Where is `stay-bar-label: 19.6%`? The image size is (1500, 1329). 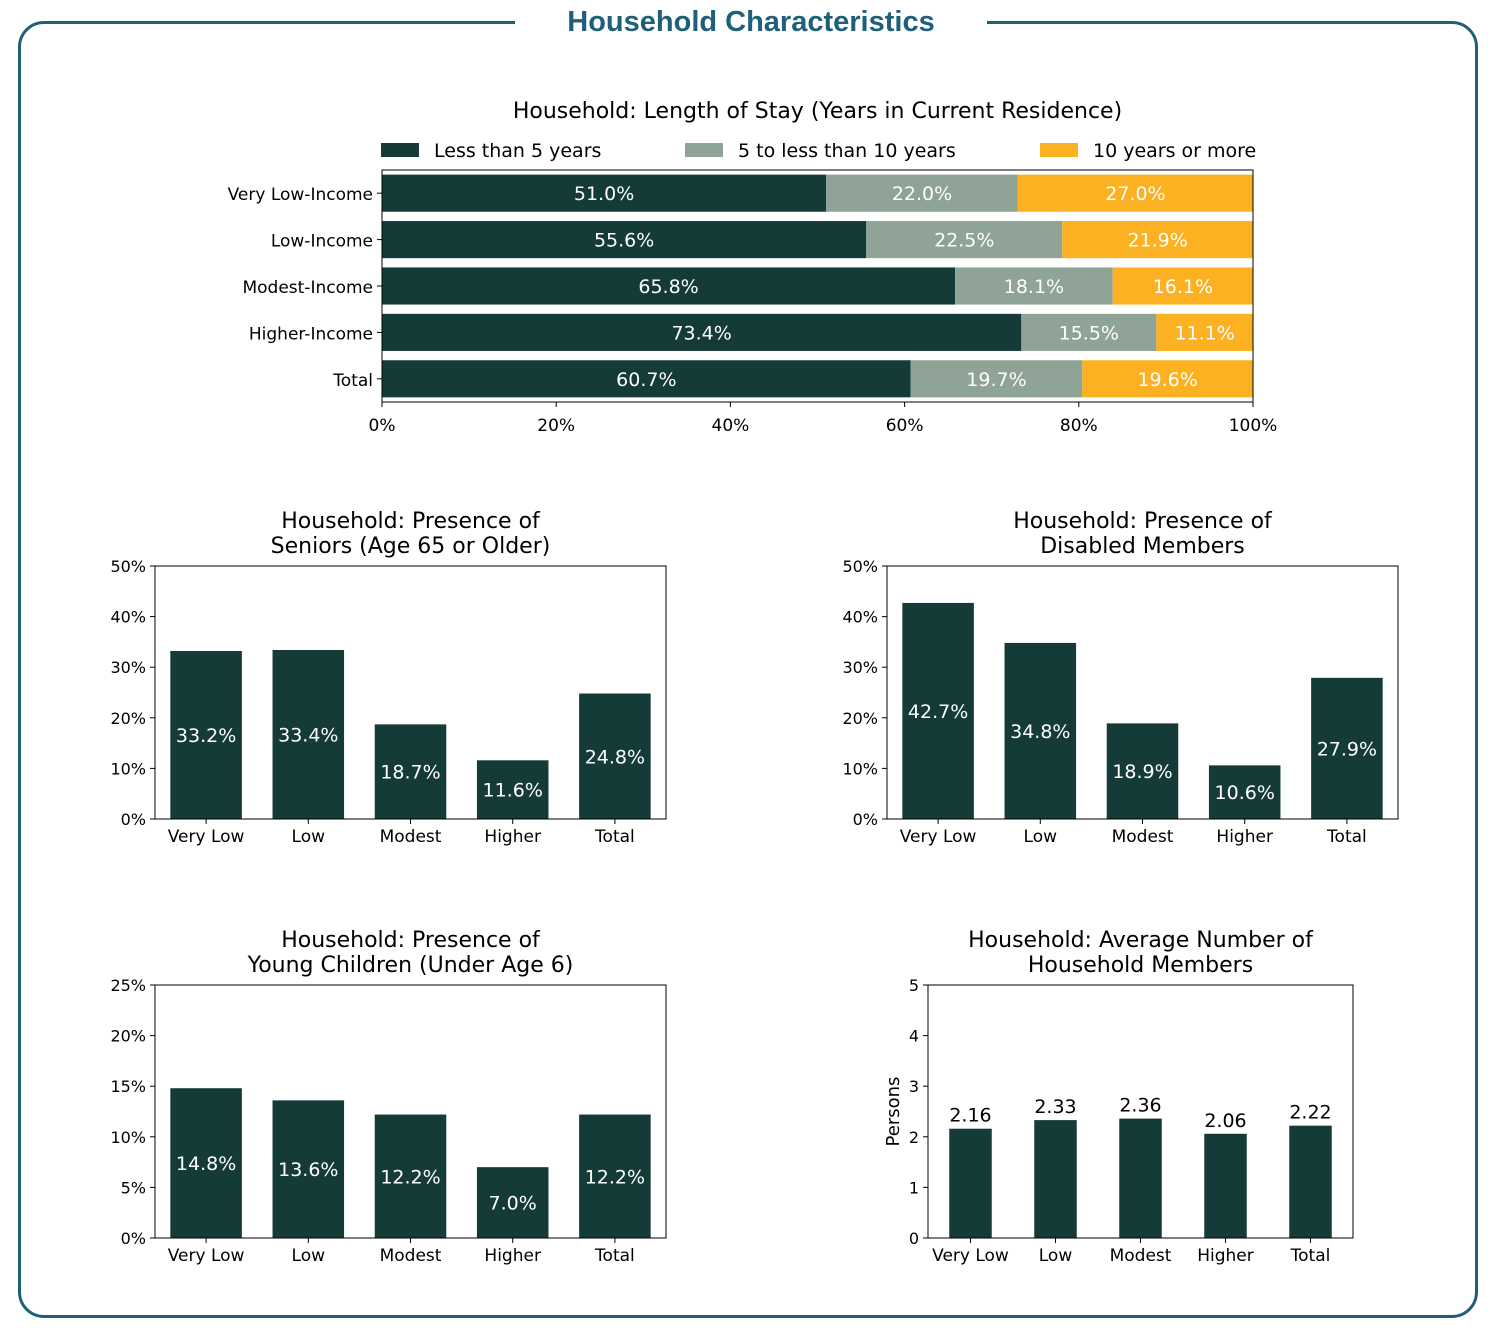 stay-bar-label: 19.6% is located at coordinates (1167, 380).